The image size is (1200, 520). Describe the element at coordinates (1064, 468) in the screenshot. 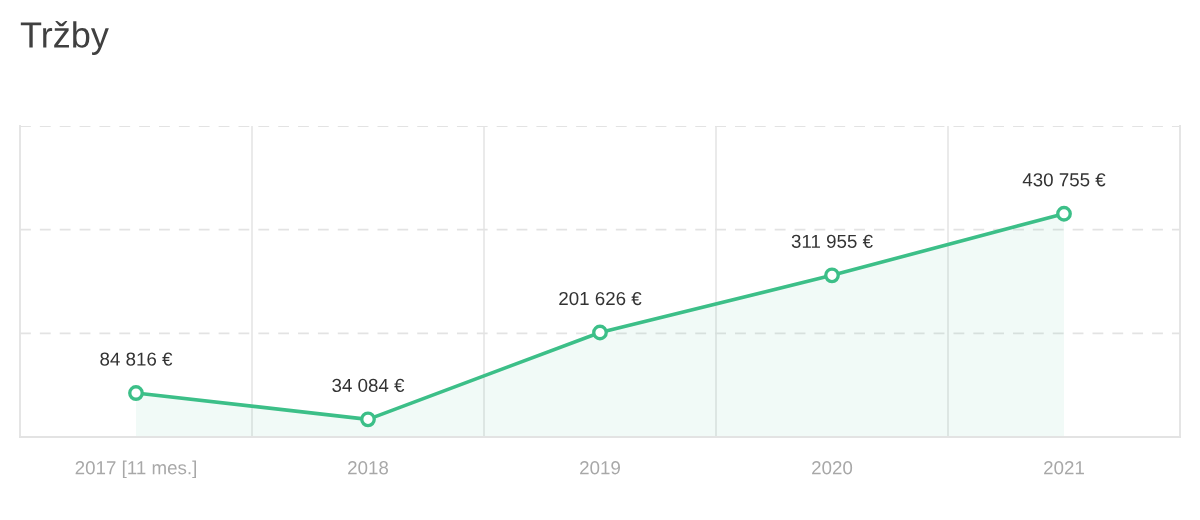

I see `x-tick-label: 2021` at that location.